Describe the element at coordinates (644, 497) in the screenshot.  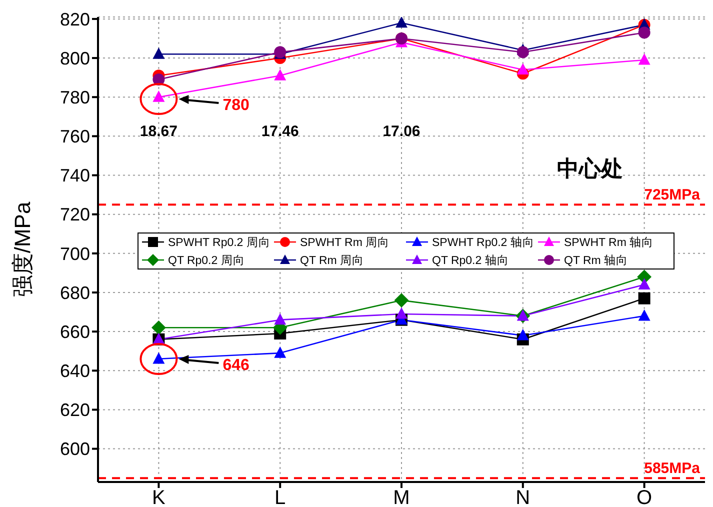
I see `x-tick-label: O` at that location.